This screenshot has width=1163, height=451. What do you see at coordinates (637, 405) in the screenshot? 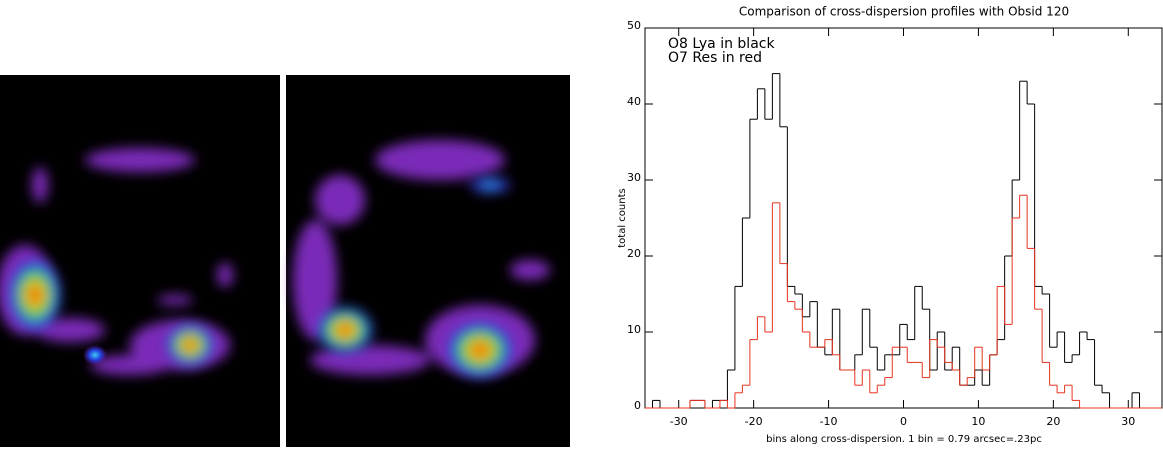
I see `y-tick-label: 0` at bounding box center [637, 405].